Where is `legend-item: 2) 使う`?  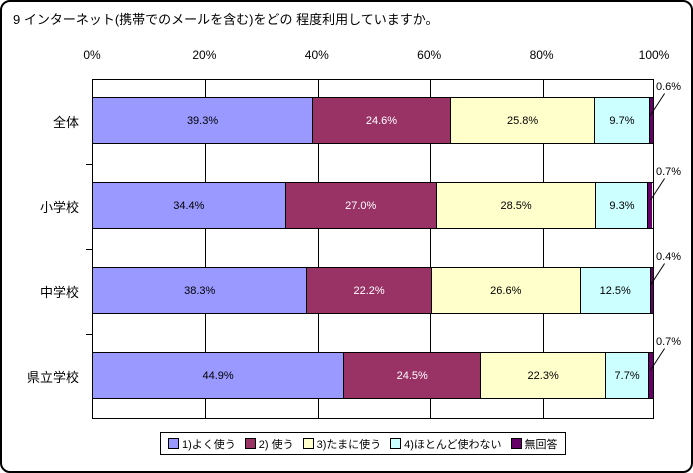 legend-item: 2) 使う is located at coordinates (269, 444).